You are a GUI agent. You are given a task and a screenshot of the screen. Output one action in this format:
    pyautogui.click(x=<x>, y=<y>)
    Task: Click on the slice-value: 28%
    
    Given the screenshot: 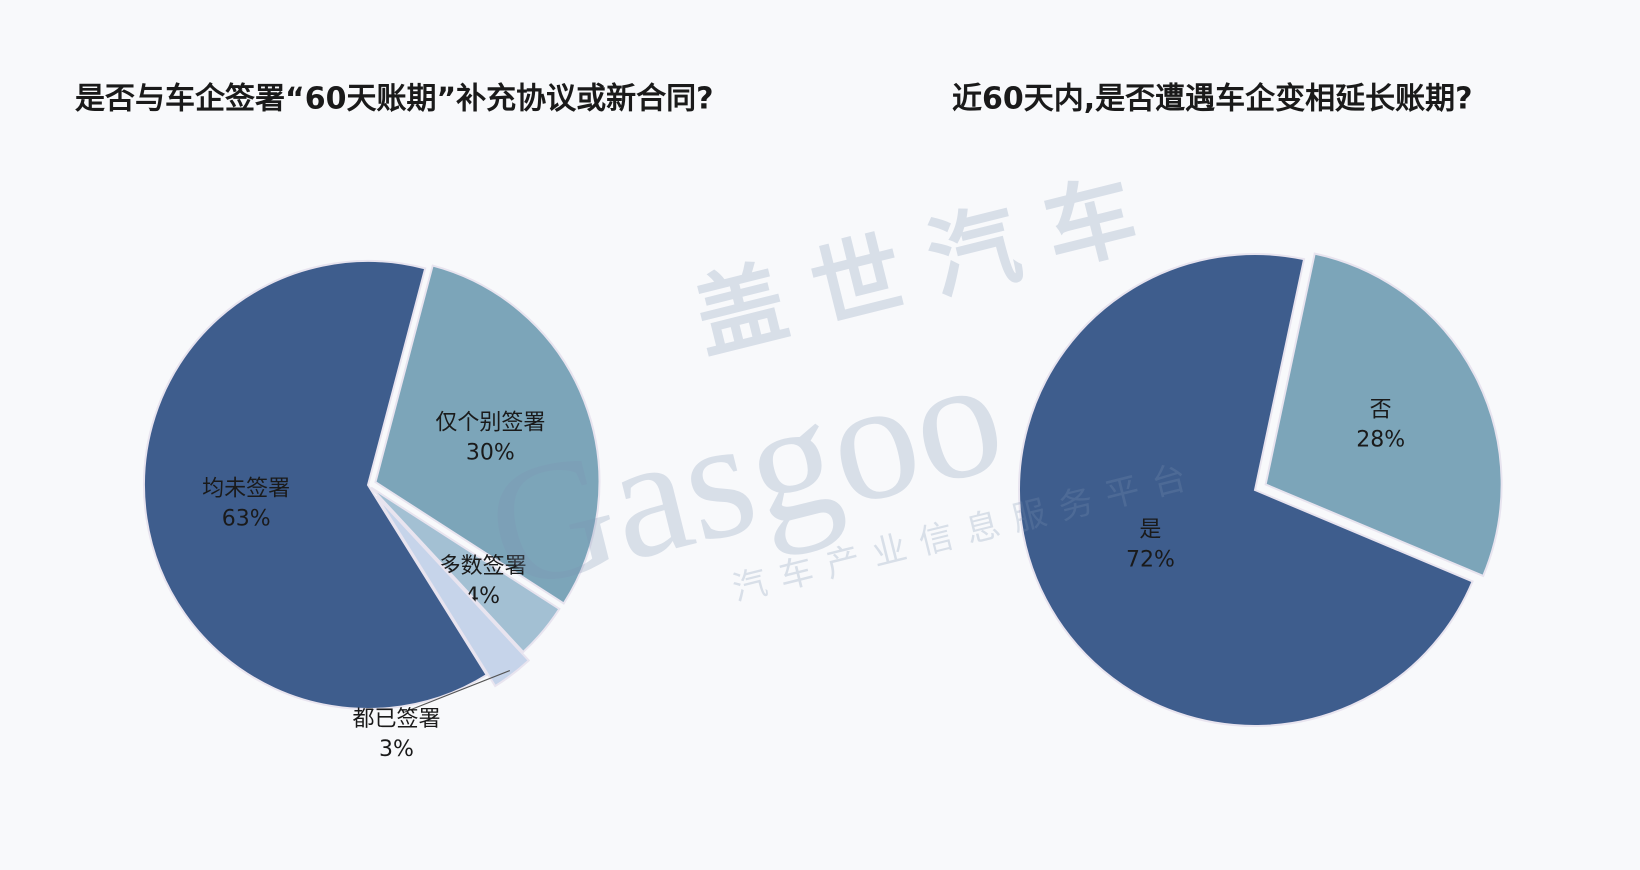 What is the action you would take?
    pyautogui.click(x=1380, y=439)
    